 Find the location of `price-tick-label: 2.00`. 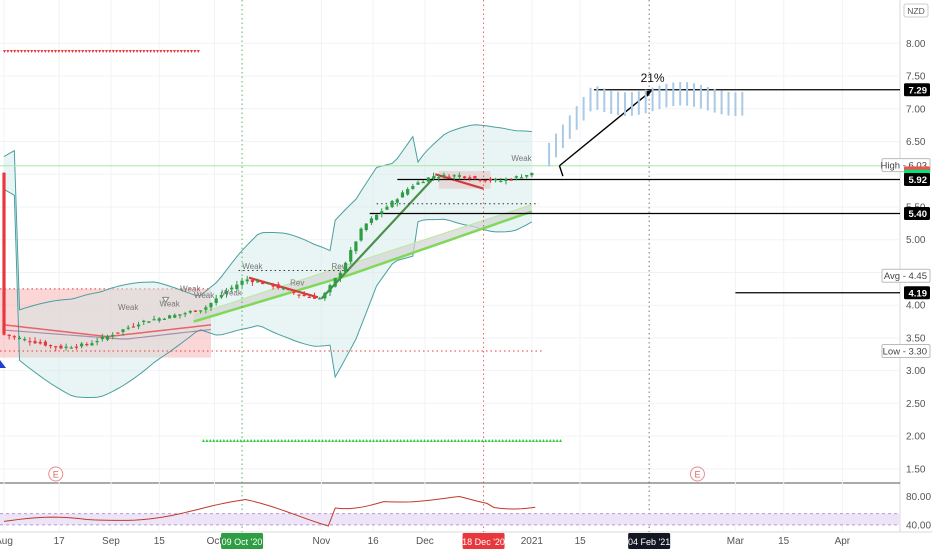

price-tick-label: 2.00 is located at coordinates (916, 437).